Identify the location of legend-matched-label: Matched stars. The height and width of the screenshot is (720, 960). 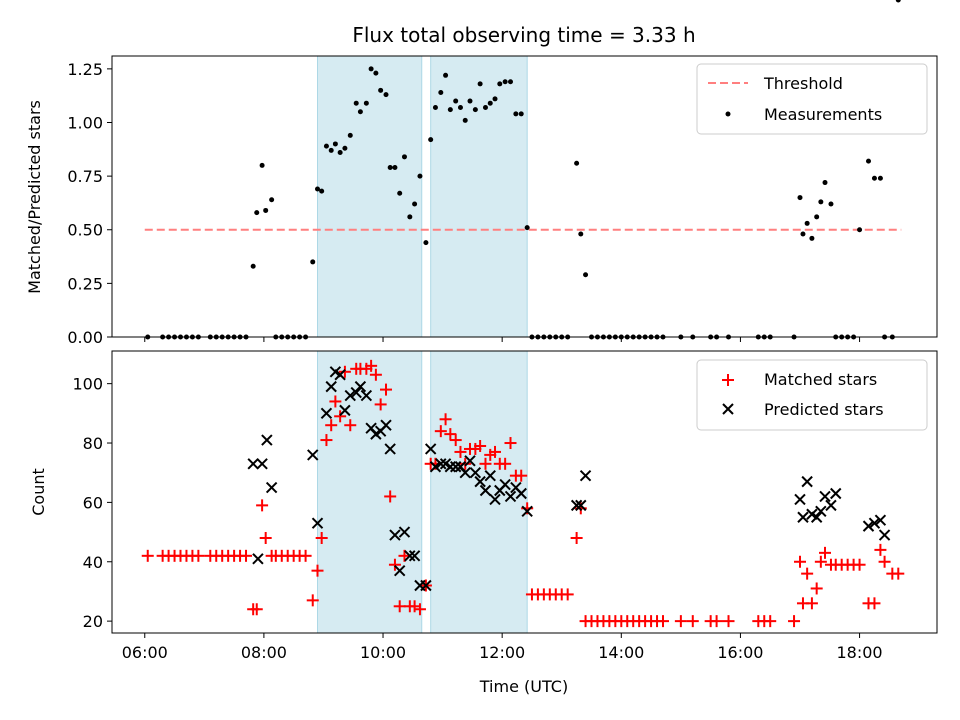
(820, 379).